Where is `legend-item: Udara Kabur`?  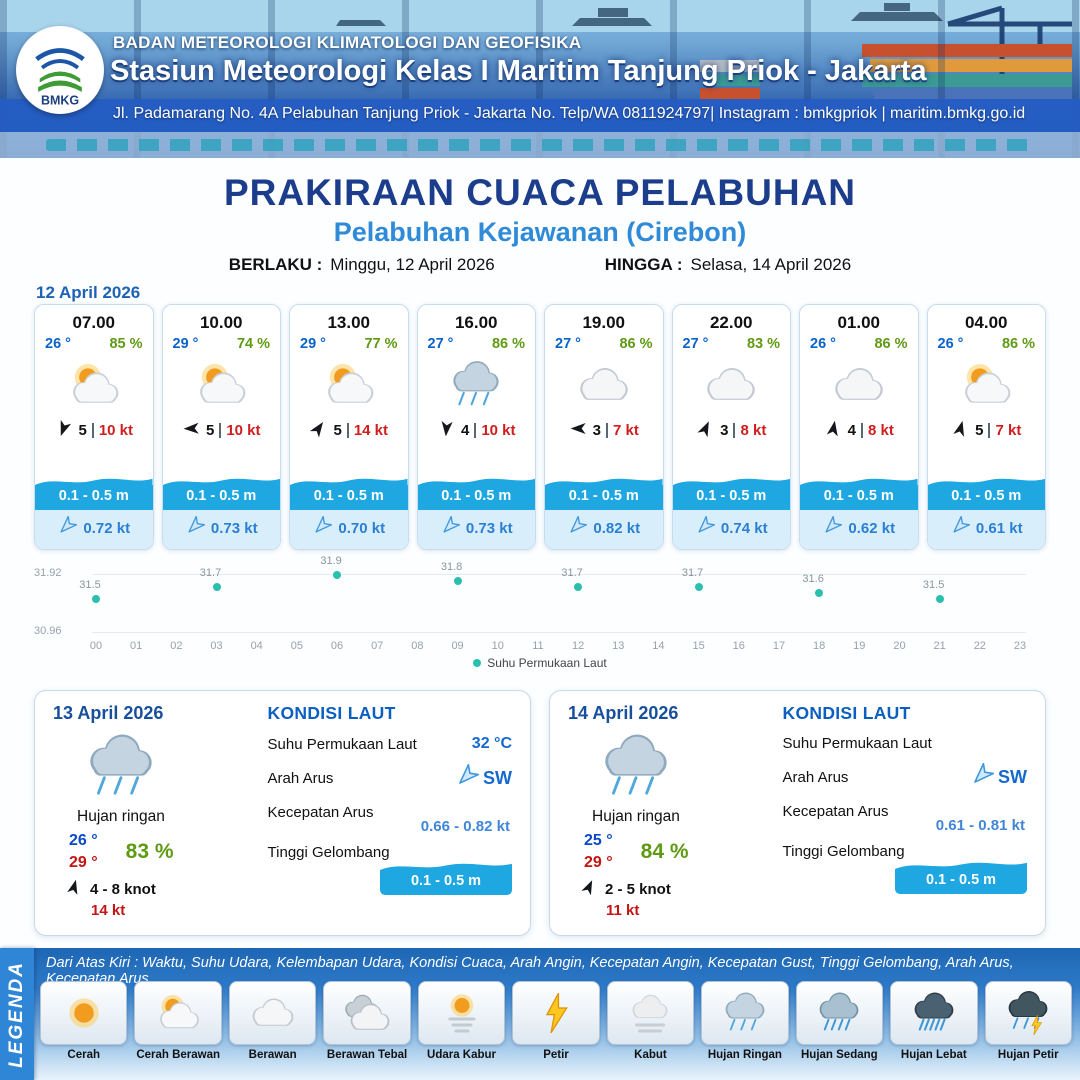
legend-item: Udara Kabur is located at coordinates (461, 1021).